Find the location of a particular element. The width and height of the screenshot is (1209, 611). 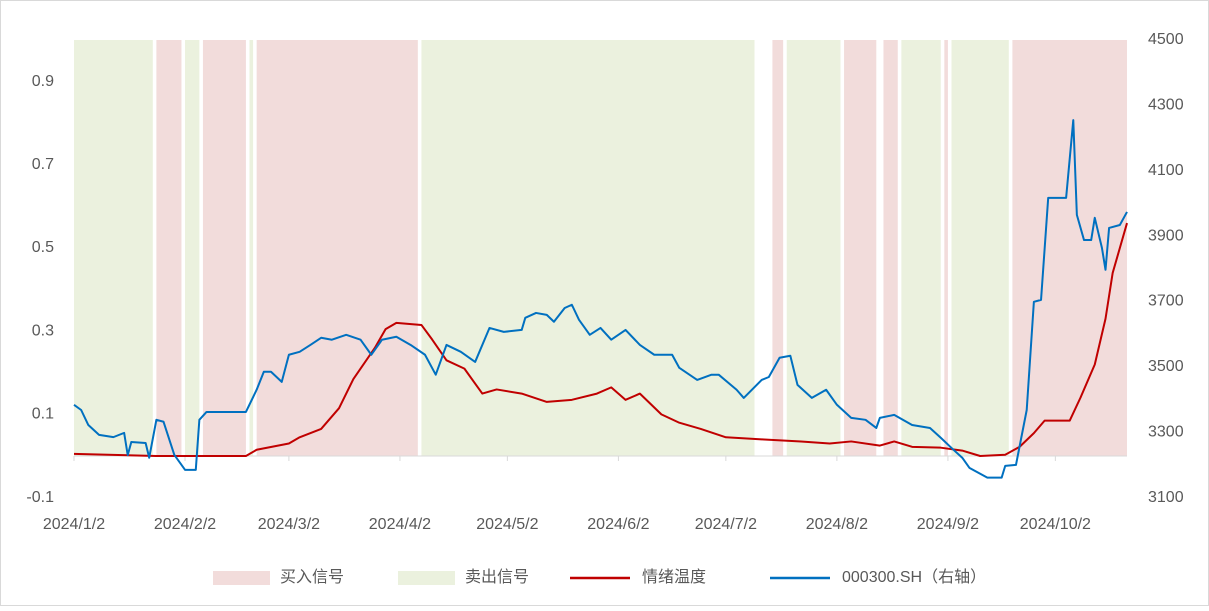

legend-label: 卖出信号 is located at coordinates (497, 577).